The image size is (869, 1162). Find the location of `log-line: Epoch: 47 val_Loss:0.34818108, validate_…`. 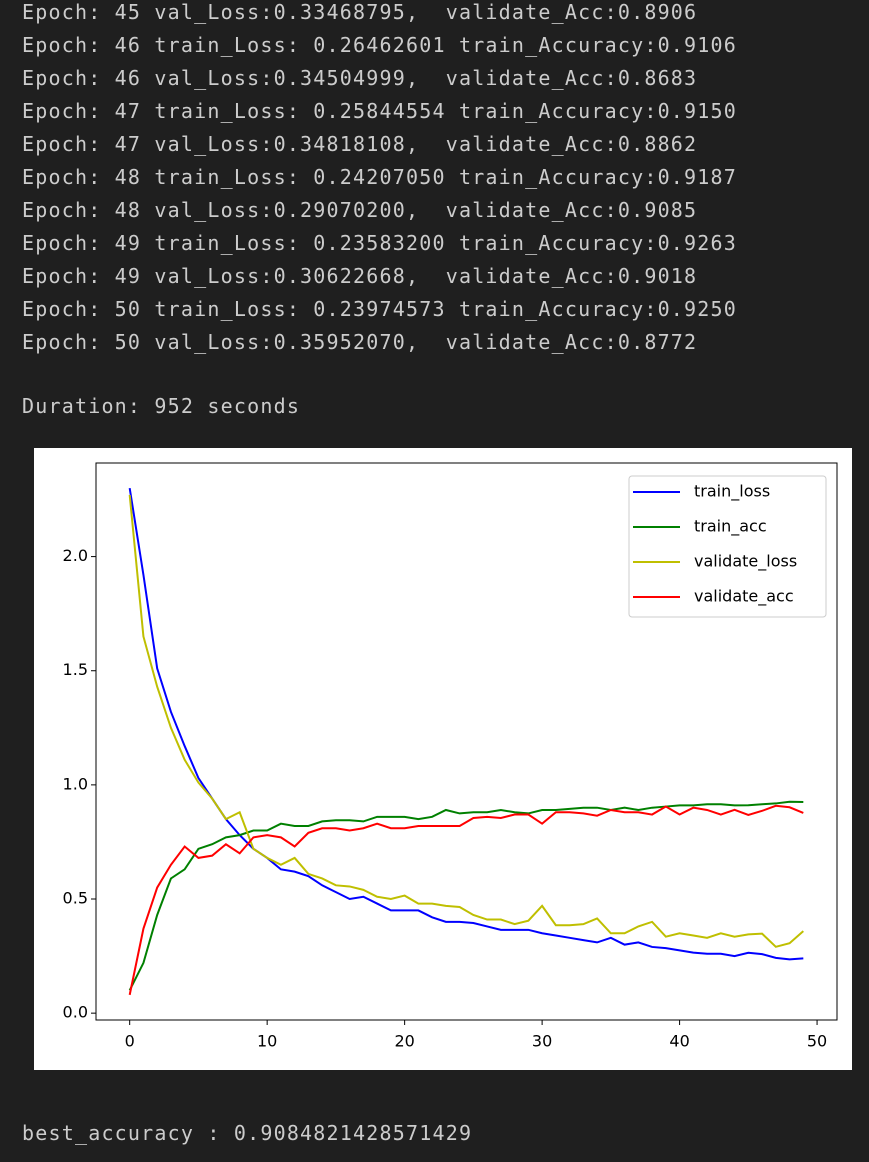

log-line: Epoch: 47 val_Loss:0.34818108, validate_… is located at coordinates (360, 144).